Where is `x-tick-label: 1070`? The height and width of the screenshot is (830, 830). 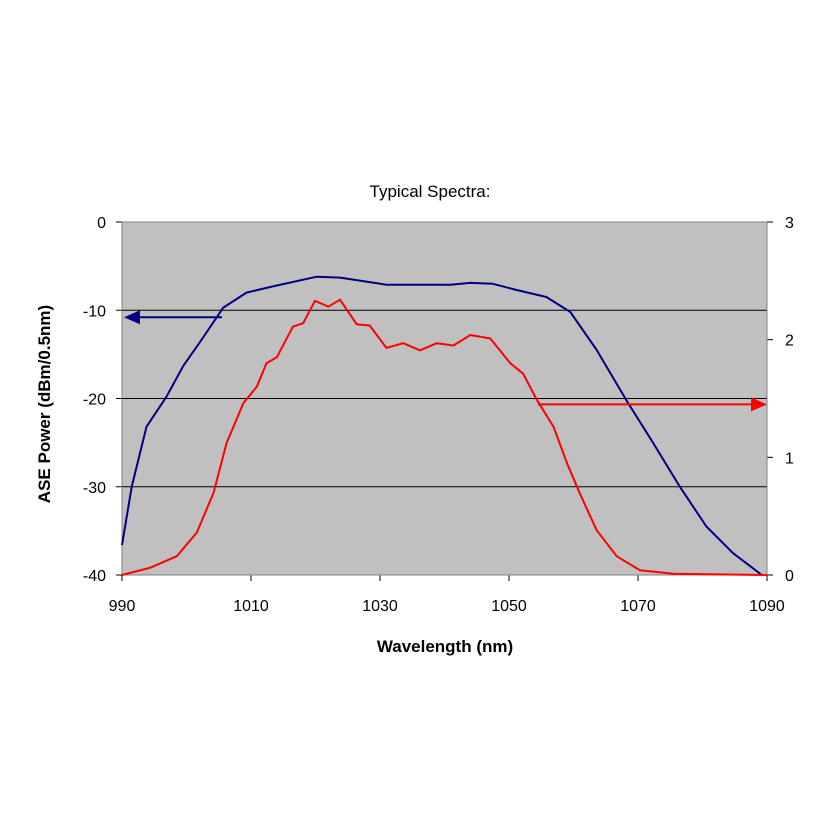 x-tick-label: 1070 is located at coordinates (638, 606).